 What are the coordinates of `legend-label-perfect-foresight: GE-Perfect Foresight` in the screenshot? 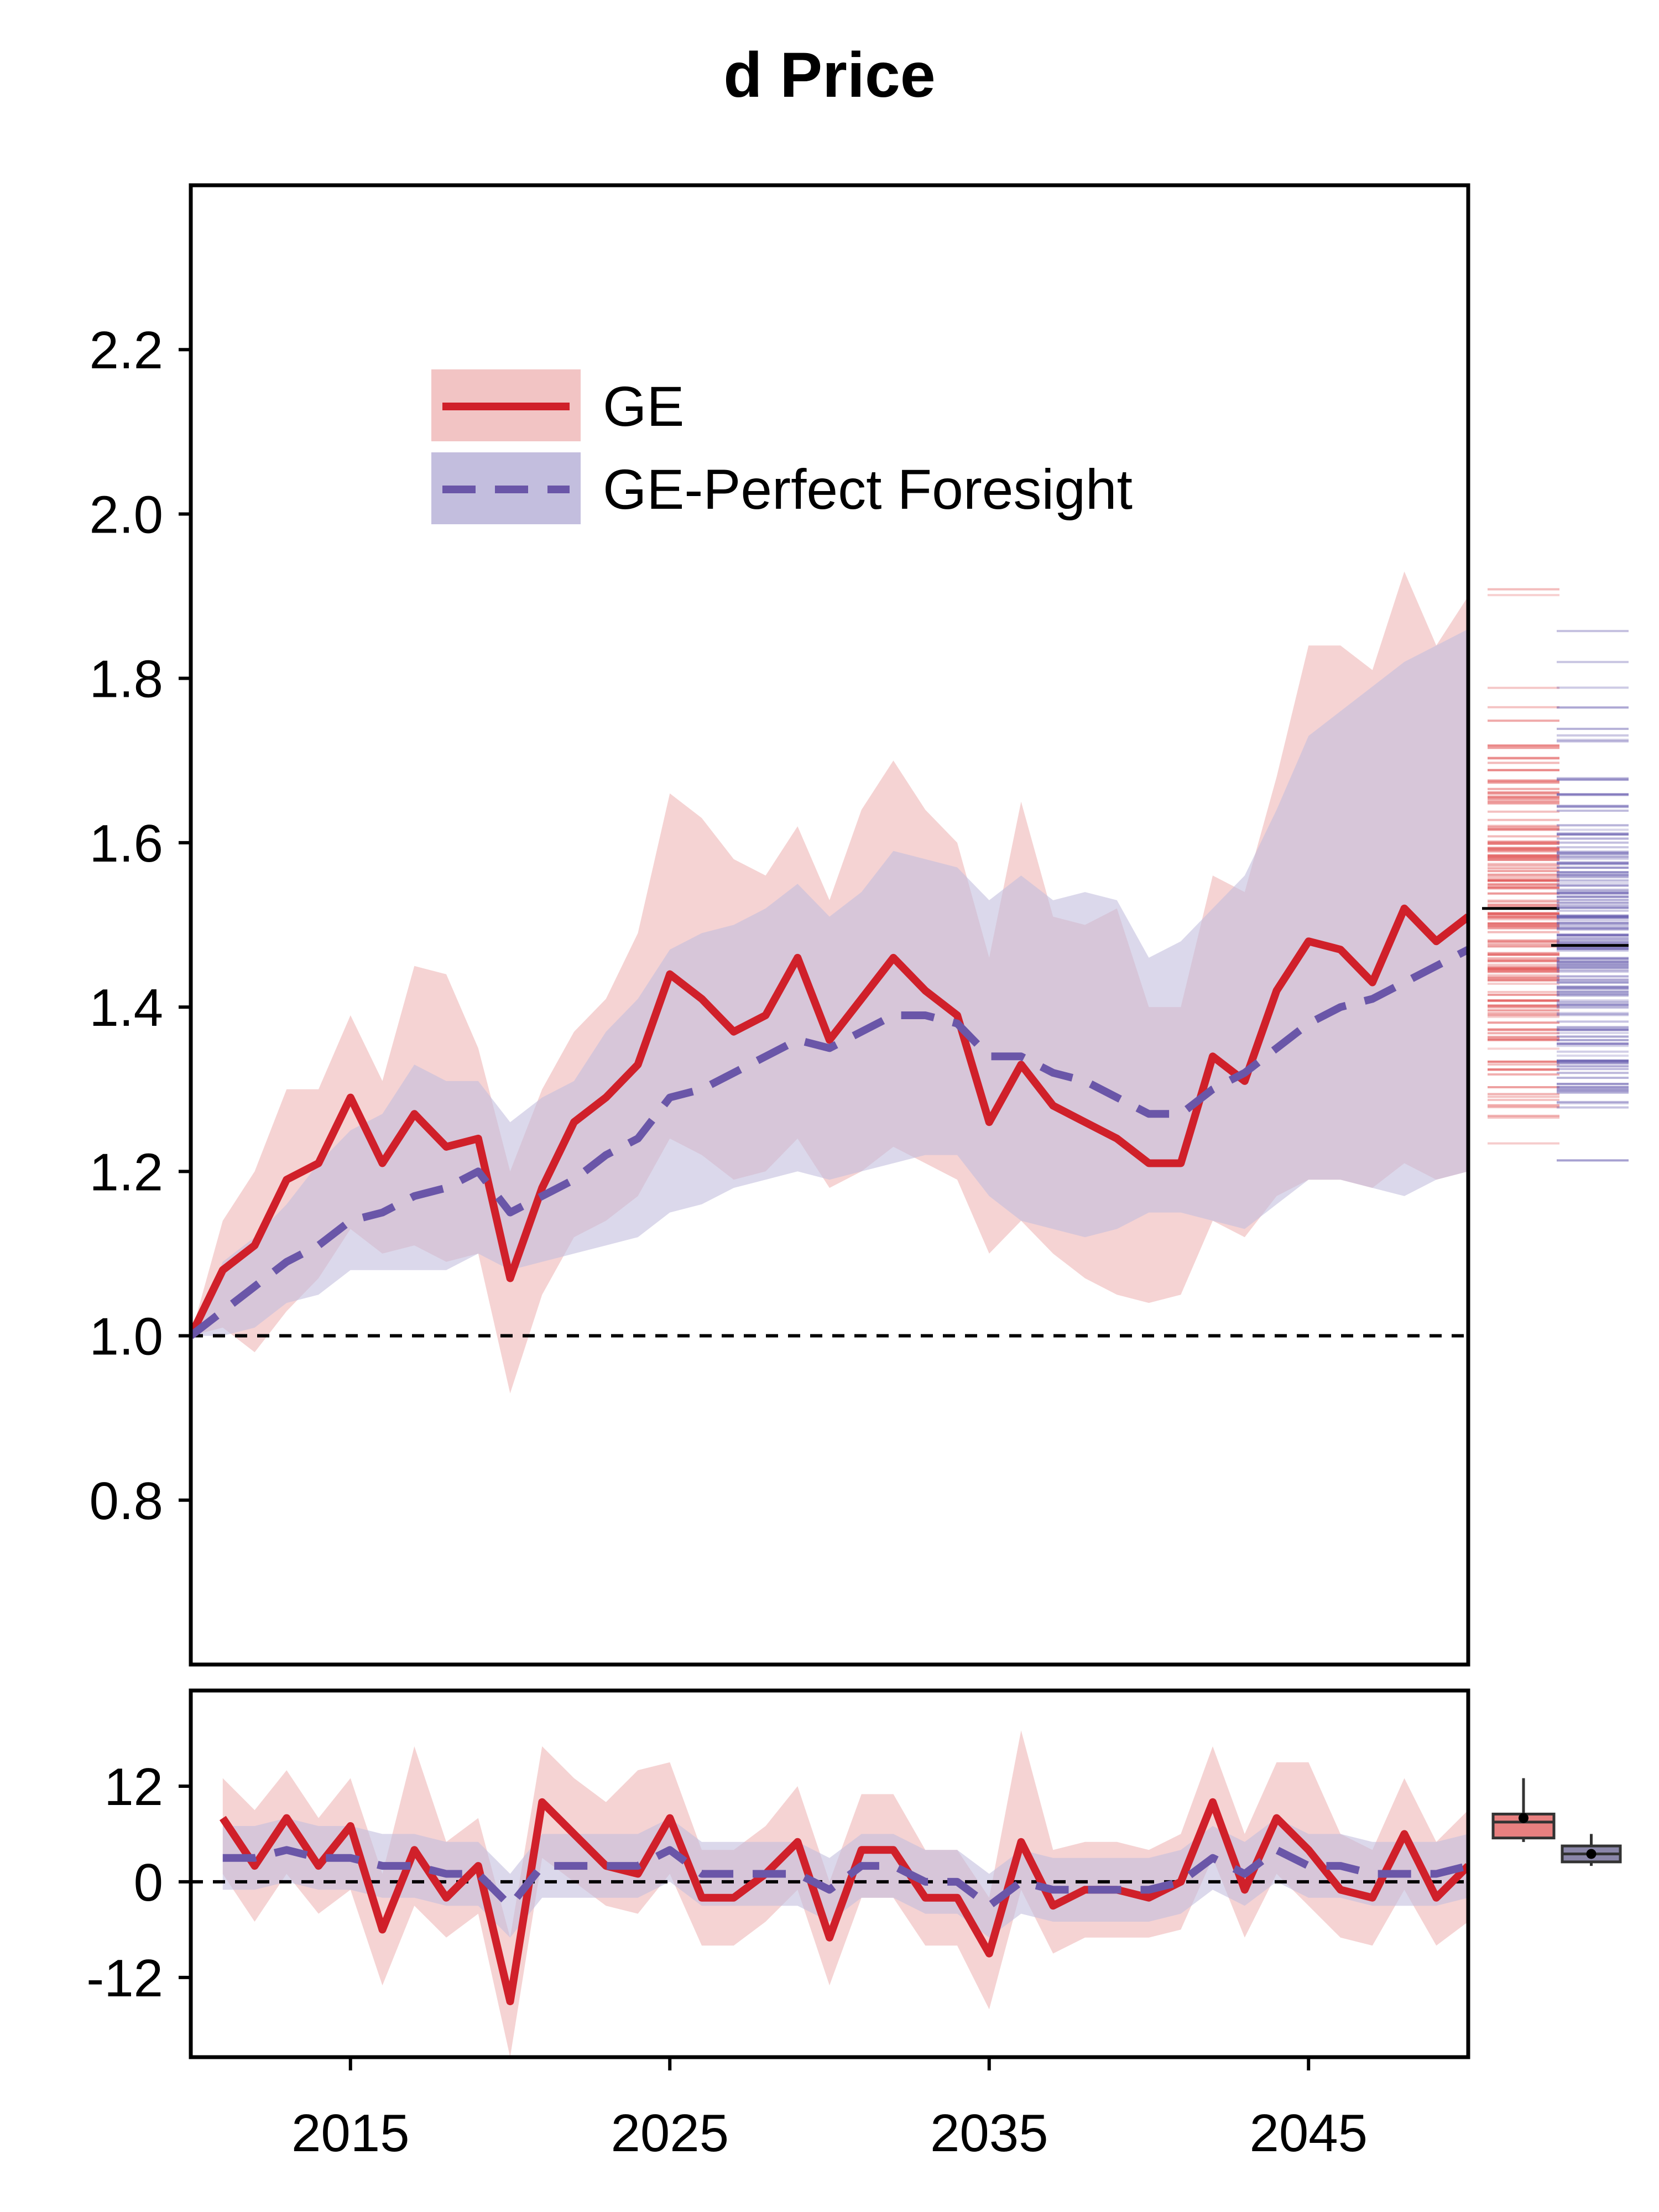 It's located at (868, 490).